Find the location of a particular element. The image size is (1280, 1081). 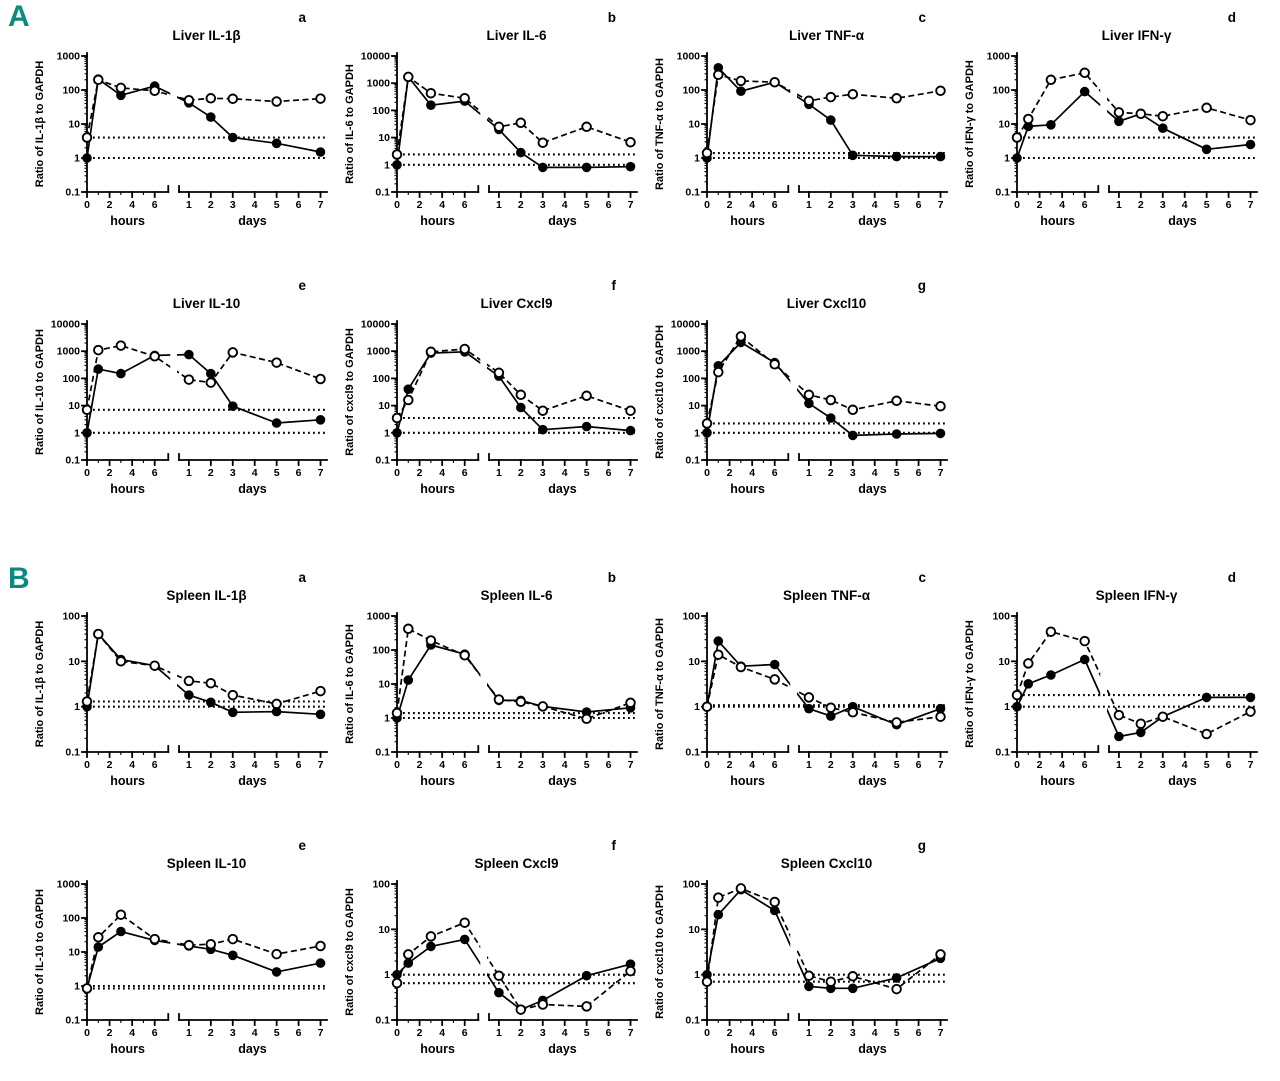

chart-letter: f is located at coordinates (614, 845).